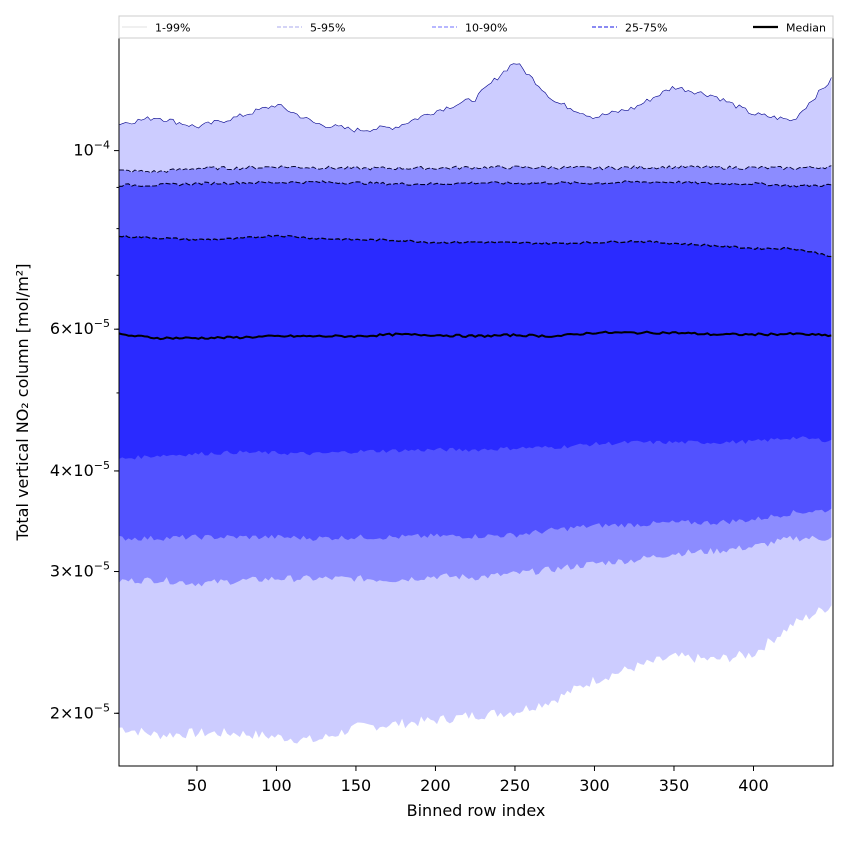  I want to click on x-tick-label: 350, so click(674, 785).